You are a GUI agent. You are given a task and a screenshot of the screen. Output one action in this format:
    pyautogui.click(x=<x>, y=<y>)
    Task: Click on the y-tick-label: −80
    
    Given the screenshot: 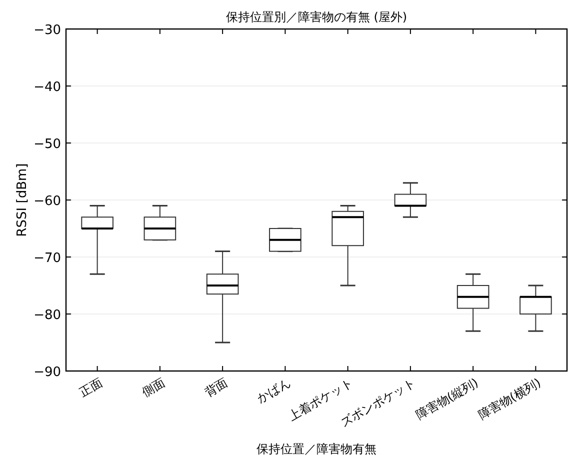 What is the action you would take?
    pyautogui.click(x=47, y=315)
    